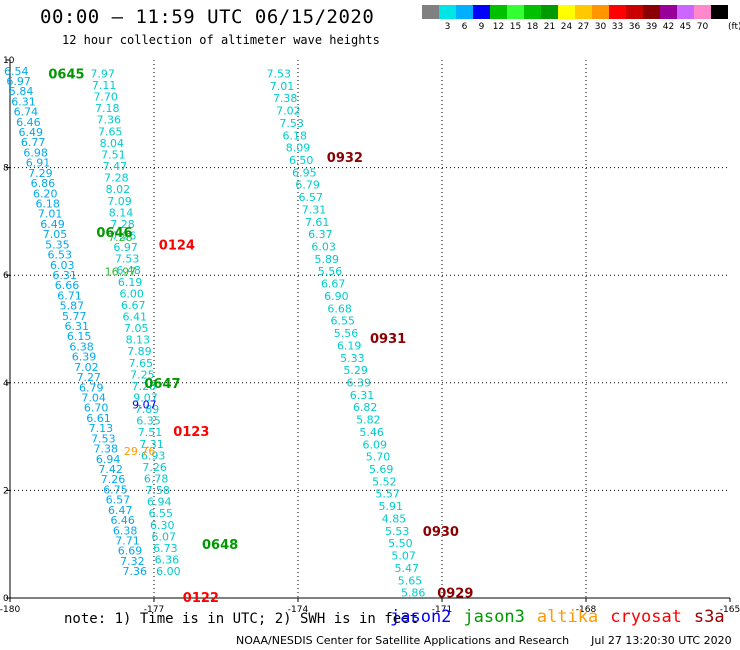 This screenshot has width=740, height=650. Describe the element at coordinates (6, 491) in the screenshot. I see `y-tick-label: 2` at that location.